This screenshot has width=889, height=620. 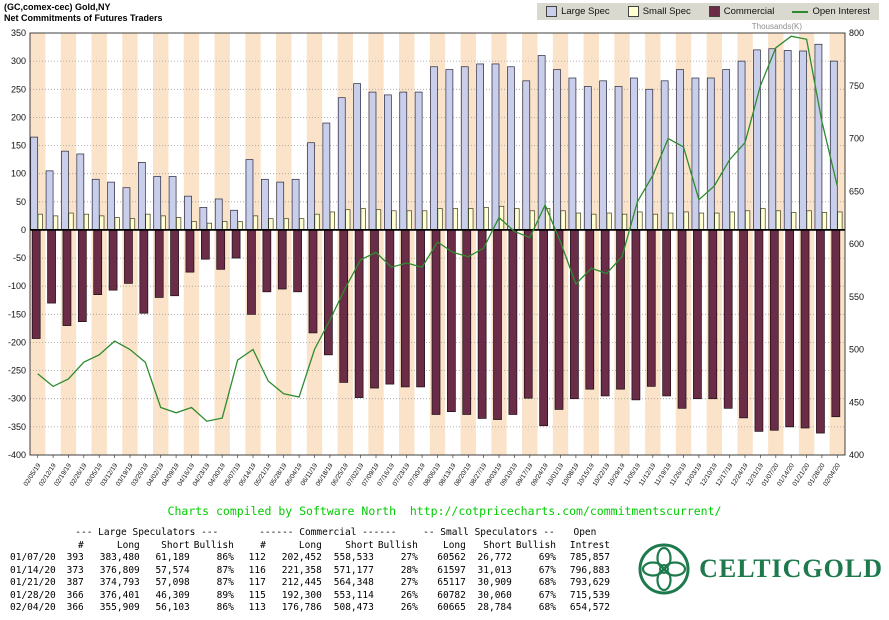 I want to click on column-header, so click(x=33, y=546).